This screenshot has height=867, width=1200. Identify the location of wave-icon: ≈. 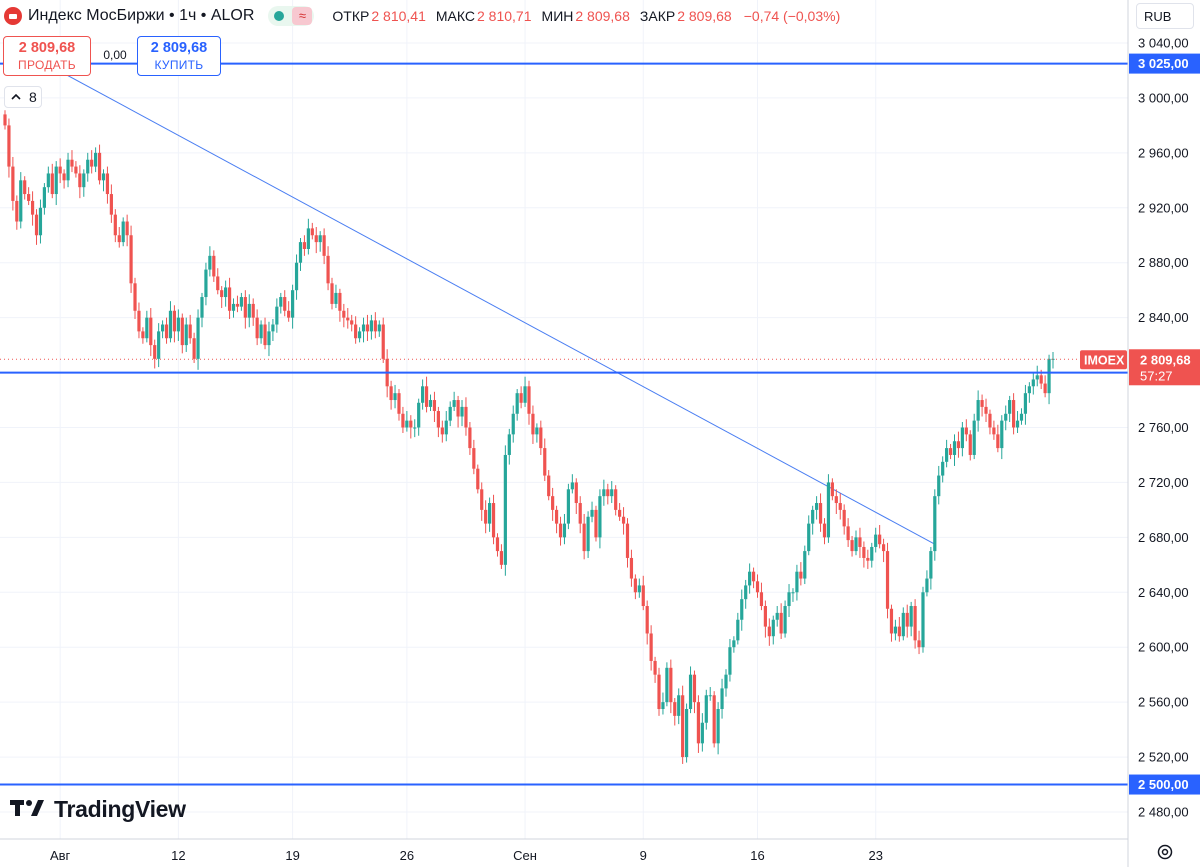
(302, 16).